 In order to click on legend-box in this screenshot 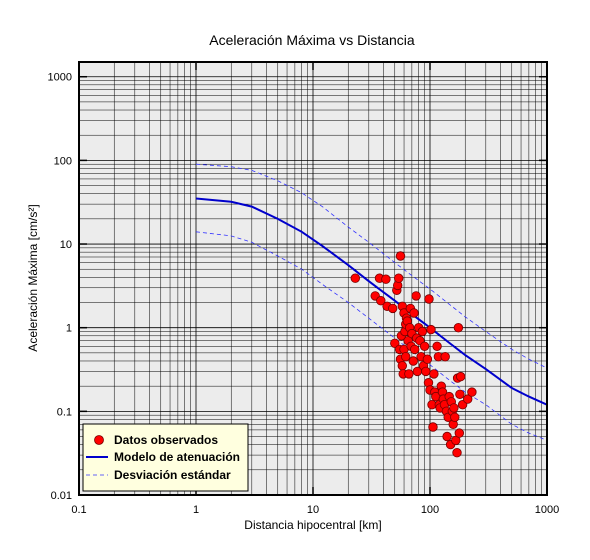, I will do `click(165, 457)`.